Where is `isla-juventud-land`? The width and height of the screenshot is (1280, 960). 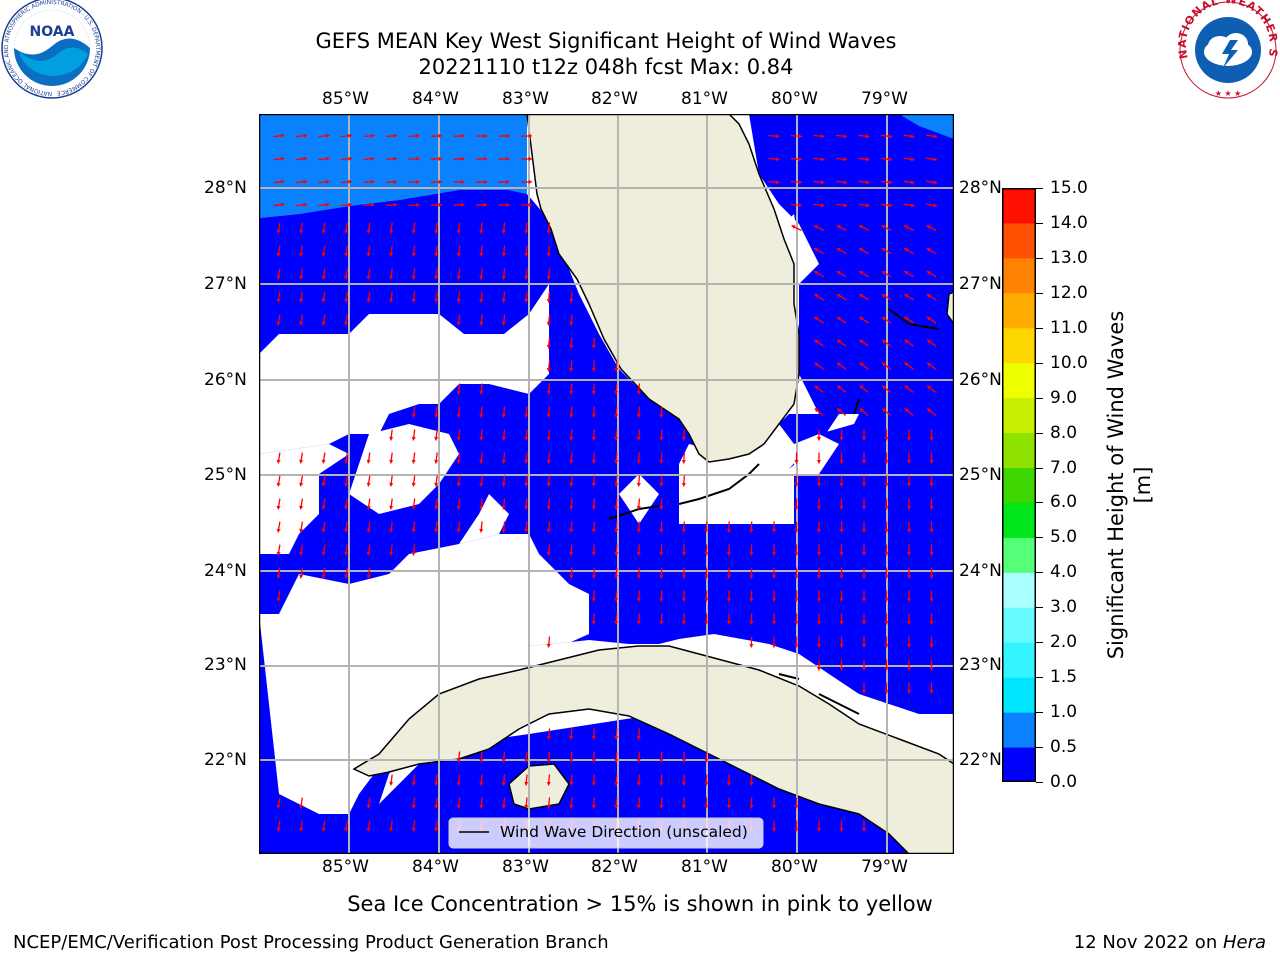 isla-juventud-land is located at coordinates (539, 786).